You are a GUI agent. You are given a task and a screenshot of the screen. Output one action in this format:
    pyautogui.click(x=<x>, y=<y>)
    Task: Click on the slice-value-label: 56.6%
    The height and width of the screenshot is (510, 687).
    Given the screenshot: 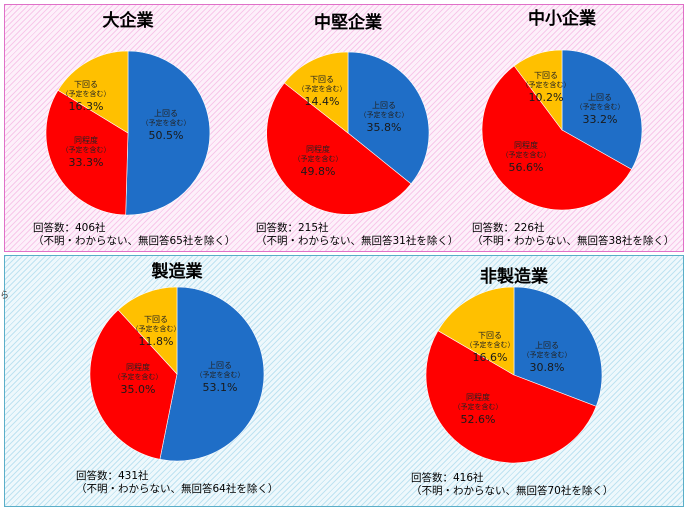 What is the action you would take?
    pyautogui.click(x=526, y=167)
    